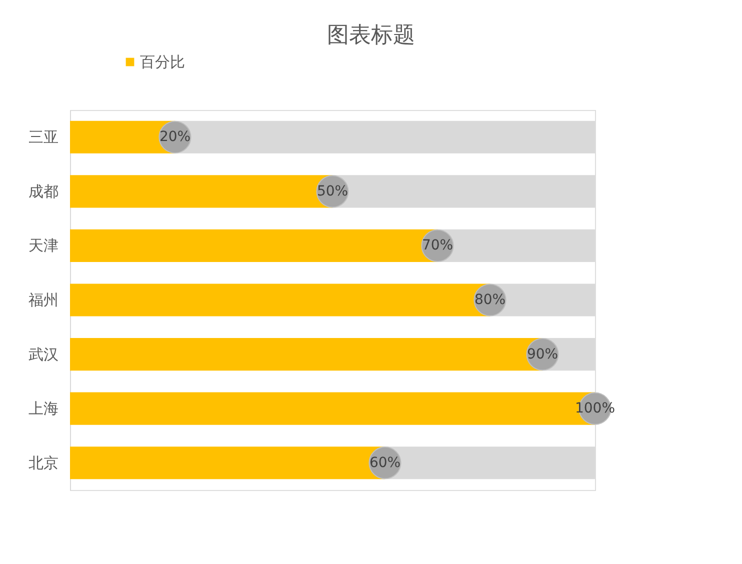  What do you see at coordinates (332, 191) in the screenshot?
I see `data-label: 50%` at bounding box center [332, 191].